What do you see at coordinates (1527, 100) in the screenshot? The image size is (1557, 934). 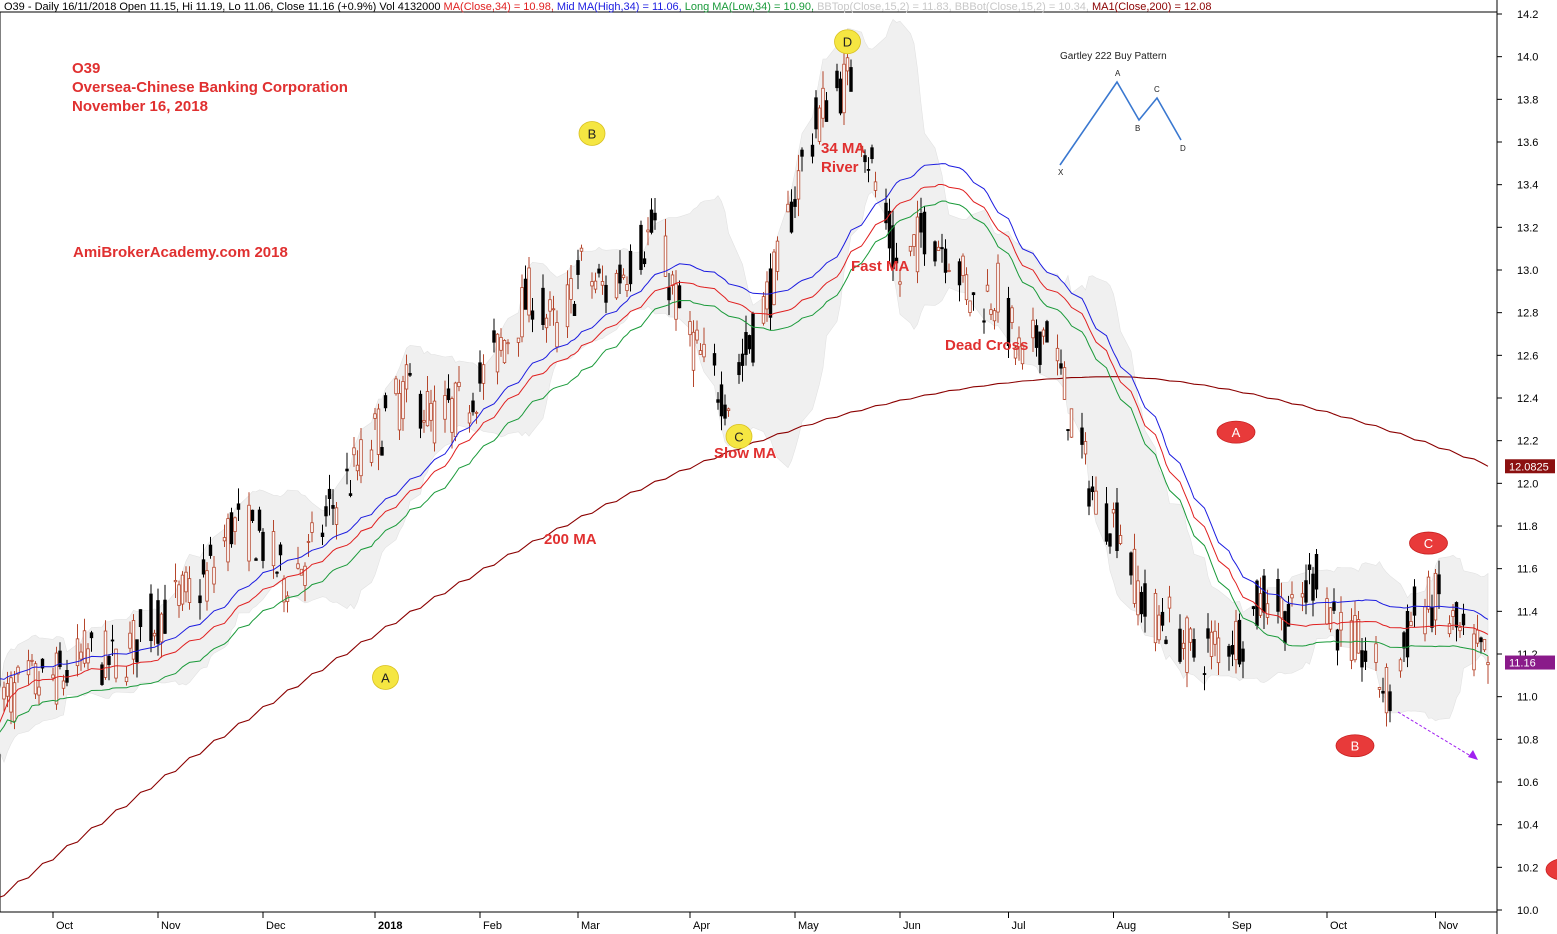 I see `y-tick-label: 13.8` at bounding box center [1527, 100].